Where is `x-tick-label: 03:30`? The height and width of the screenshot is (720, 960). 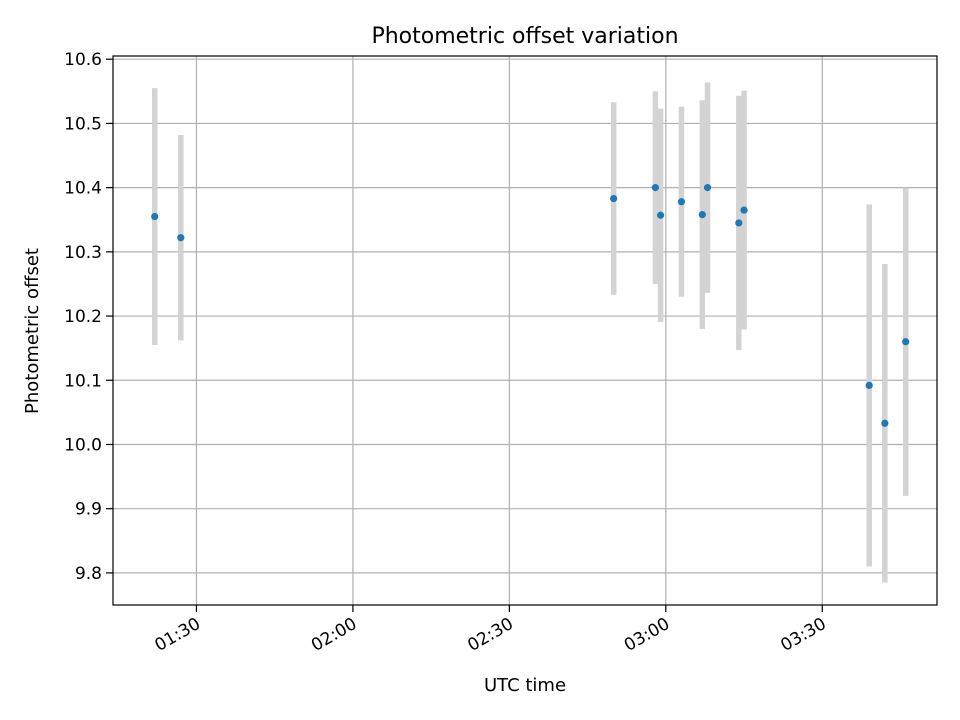 x-tick-label: 03:30 is located at coordinates (803, 635).